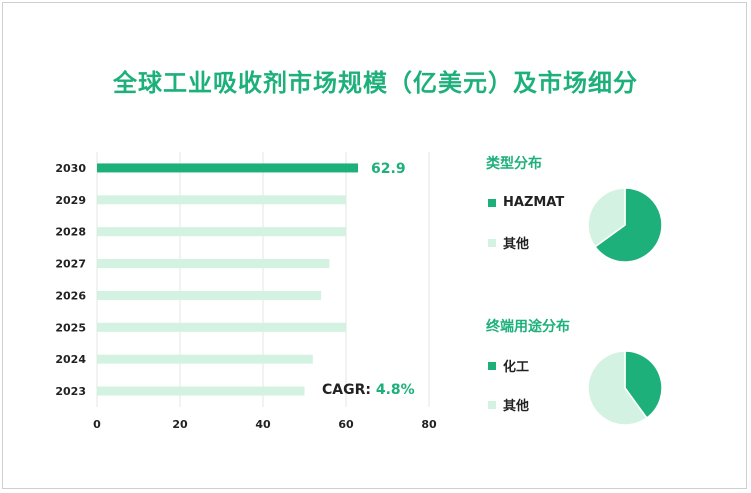 The image size is (751, 493). I want to click on bar-2026, so click(209, 295).